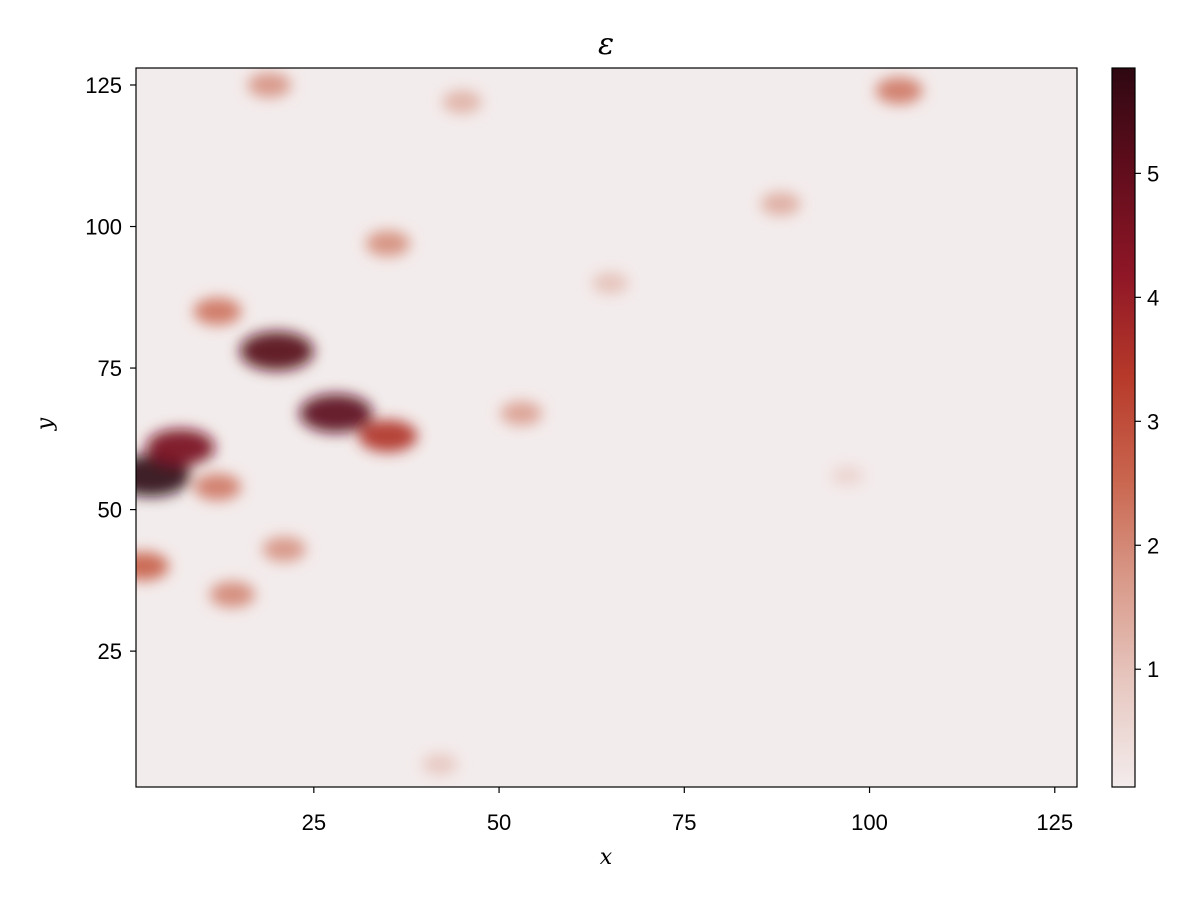 The image size is (1200, 900). Describe the element at coordinates (606, 44) in the screenshot. I see `chart-title: ε` at that location.